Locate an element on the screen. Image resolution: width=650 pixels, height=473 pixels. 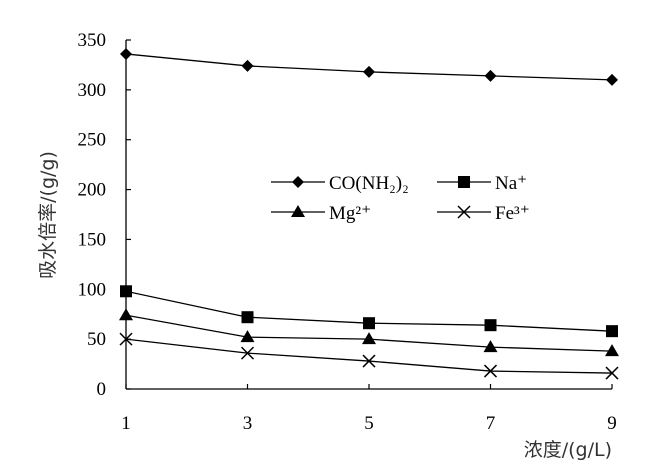
y-axis-title: 吸水倍率/(g/g) is located at coordinates (48, 215).